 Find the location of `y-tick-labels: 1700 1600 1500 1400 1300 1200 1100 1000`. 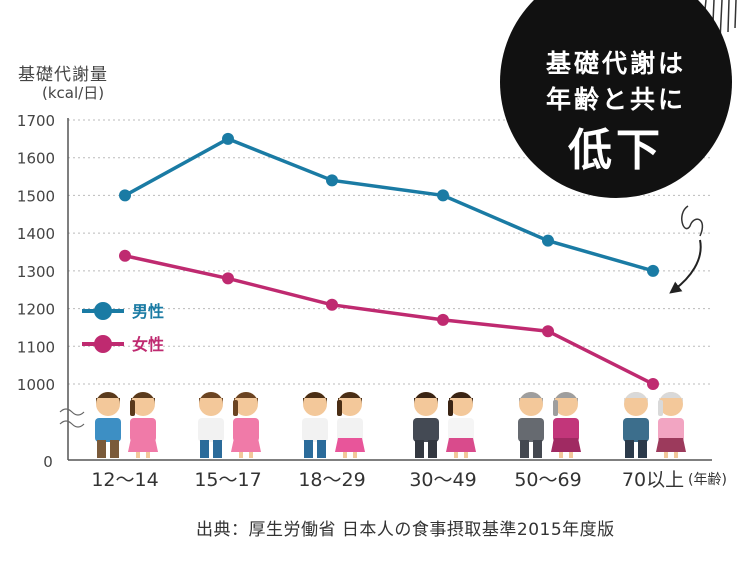

y-tick-labels: 1700 1600 1500 1400 1300 1200 1100 1000 is located at coordinates (36, 253).